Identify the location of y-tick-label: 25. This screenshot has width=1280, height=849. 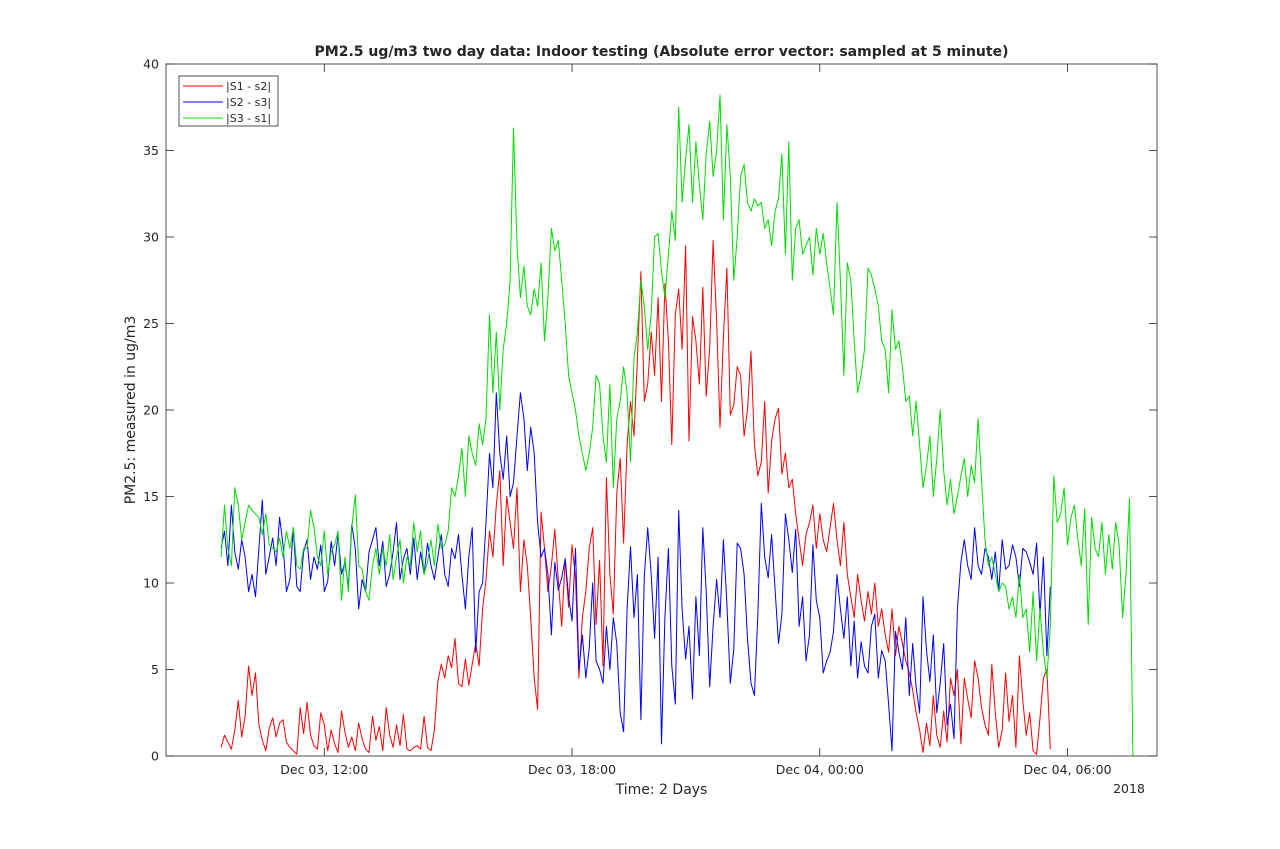
(151, 323).